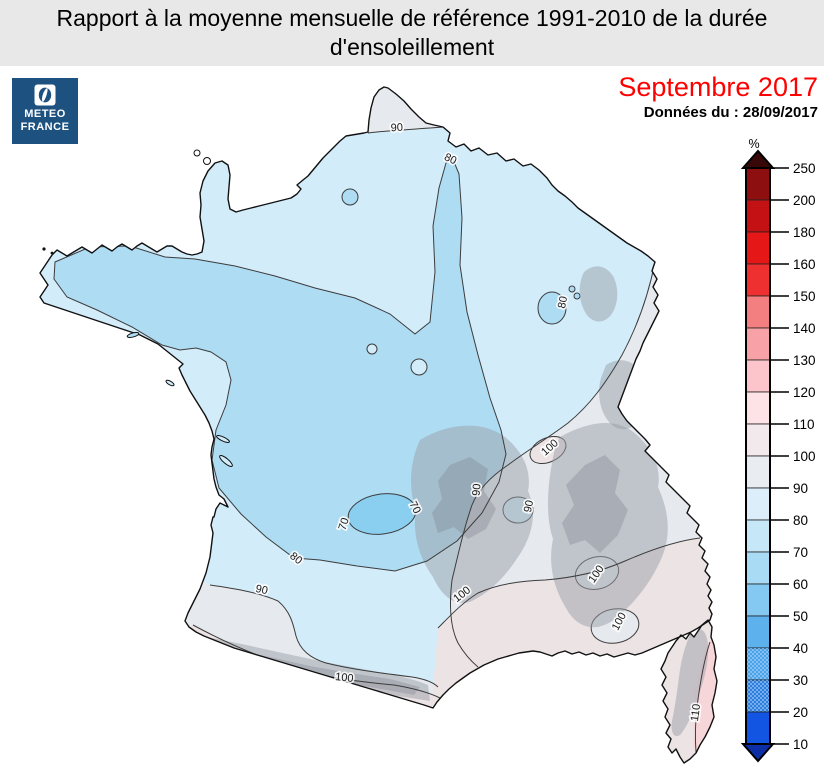  Describe the element at coordinates (404, 110) in the screenshot. I see `region-90-100-north` at that location.